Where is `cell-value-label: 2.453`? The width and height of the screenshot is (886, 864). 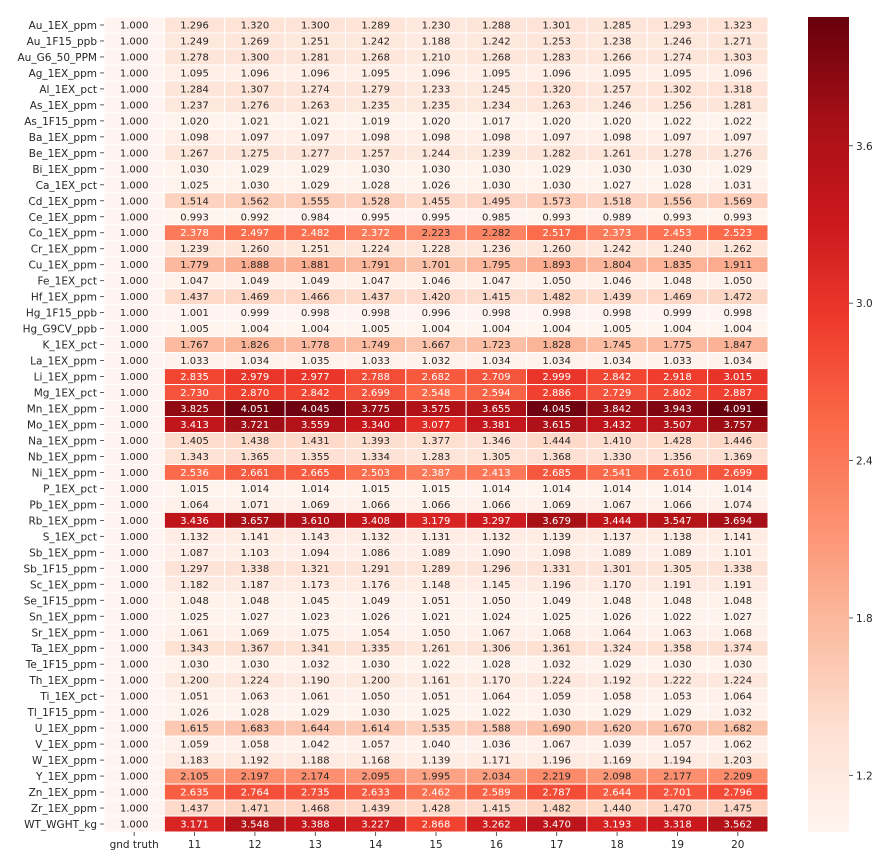
cell-value-label: 2.453 is located at coordinates (677, 233).